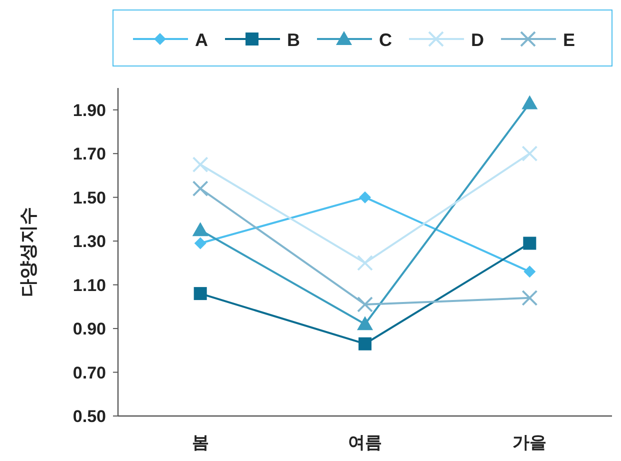 This screenshot has height=461, width=621. Describe the element at coordinates (28, 252) in the screenshot. I see `y-axis-title: 다양성지수` at that location.